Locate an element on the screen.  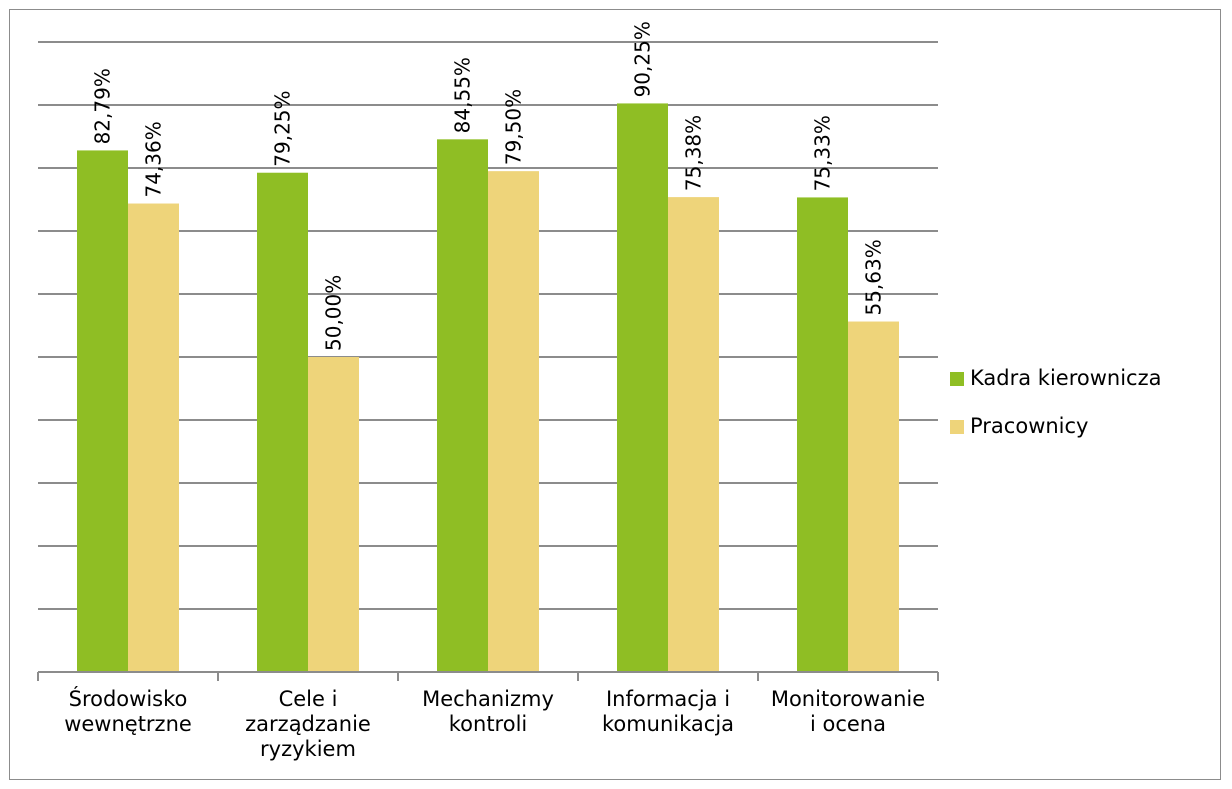
category-label: Mechanizmy kontroli is located at coordinates (488, 711).